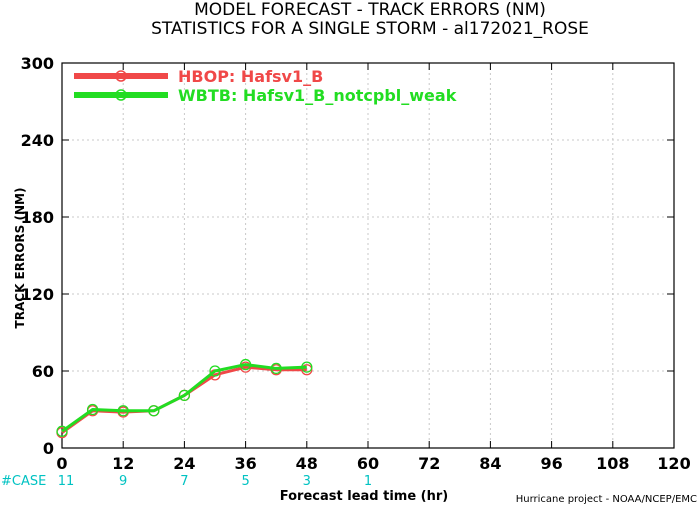  Describe the element at coordinates (37, 294) in the screenshot. I see `y-tick-label: 120` at that location.